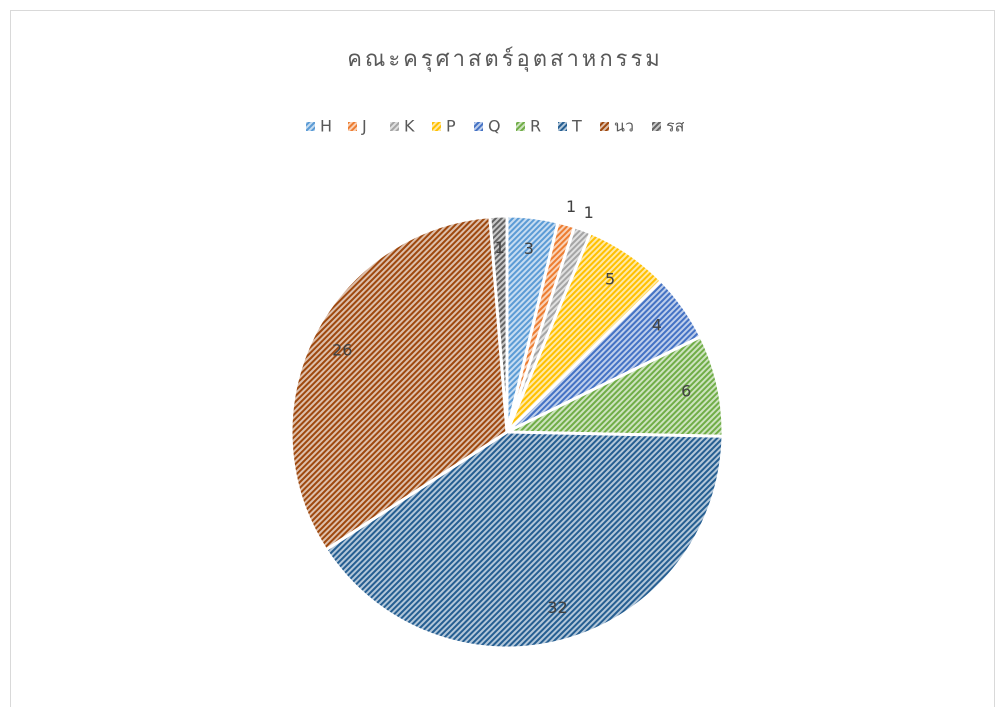 The image size is (995, 707). What do you see at coordinates (686, 391) in the screenshot?
I see `data-label: 6` at bounding box center [686, 391].